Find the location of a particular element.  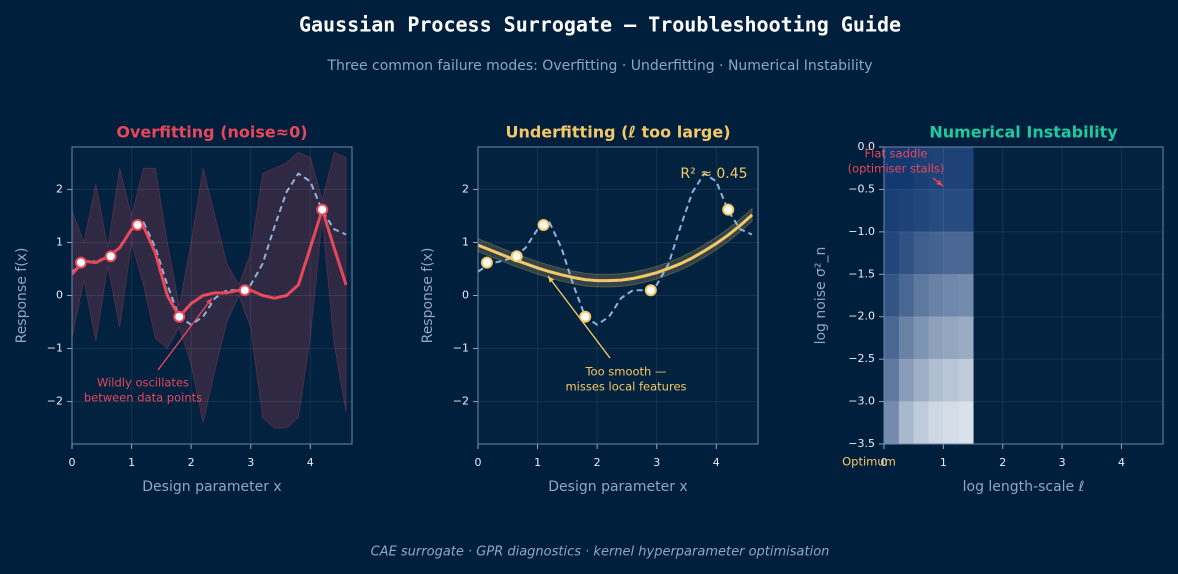

y-axis-label: Response f(x) is located at coordinates (22, 296).